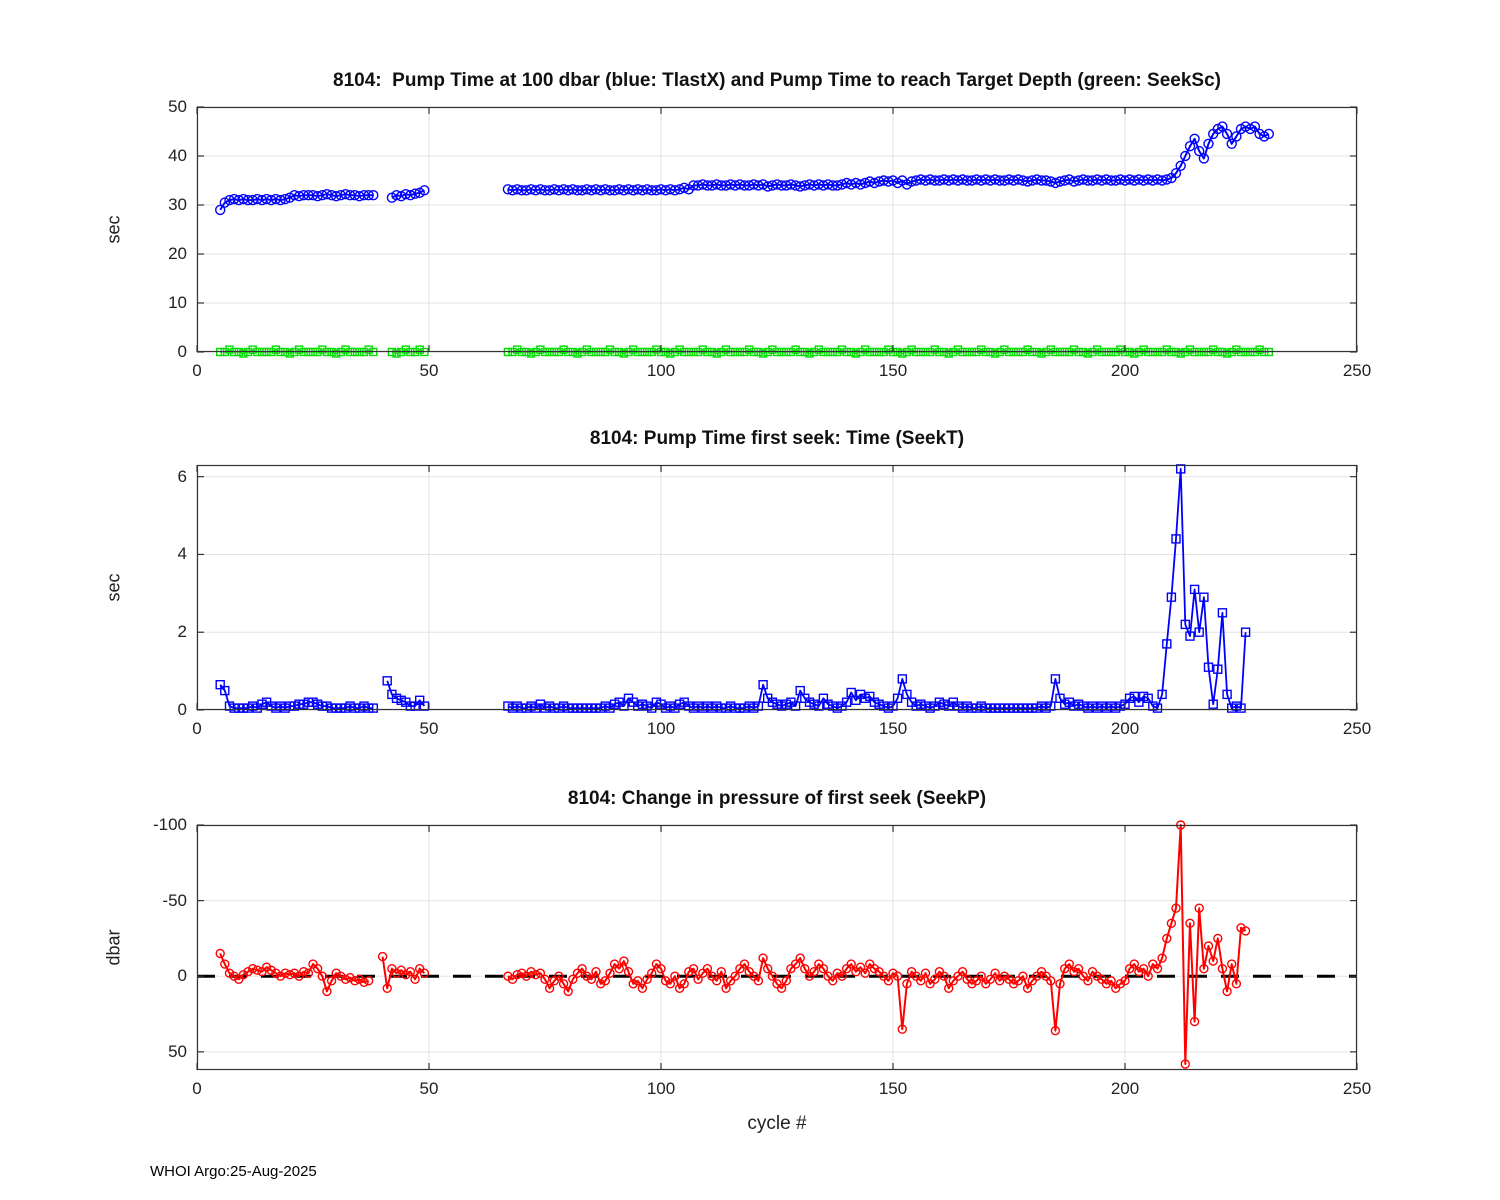  What do you see at coordinates (169, 824) in the screenshot?
I see `y-tick-label: -100` at bounding box center [169, 824].